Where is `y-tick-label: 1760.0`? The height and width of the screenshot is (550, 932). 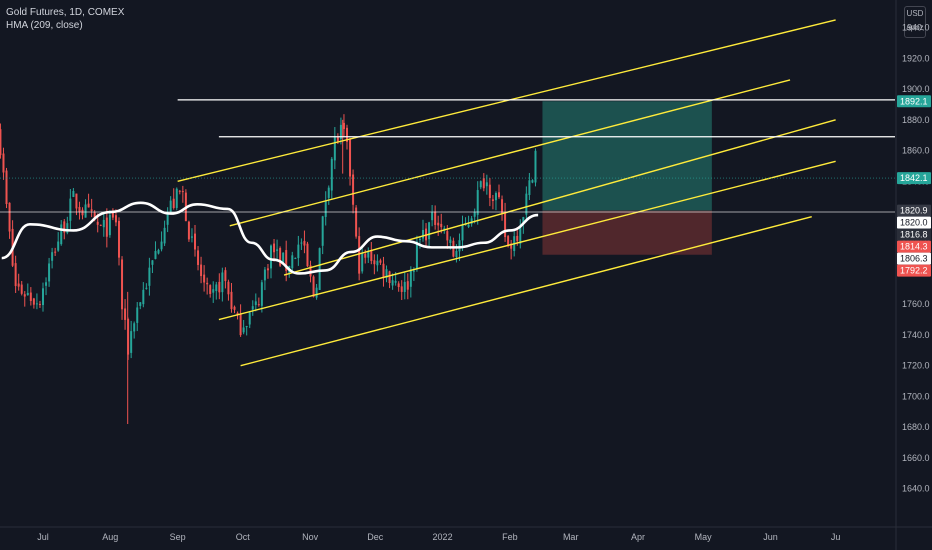
y-tick-label: 1760.0 is located at coordinates (916, 304).